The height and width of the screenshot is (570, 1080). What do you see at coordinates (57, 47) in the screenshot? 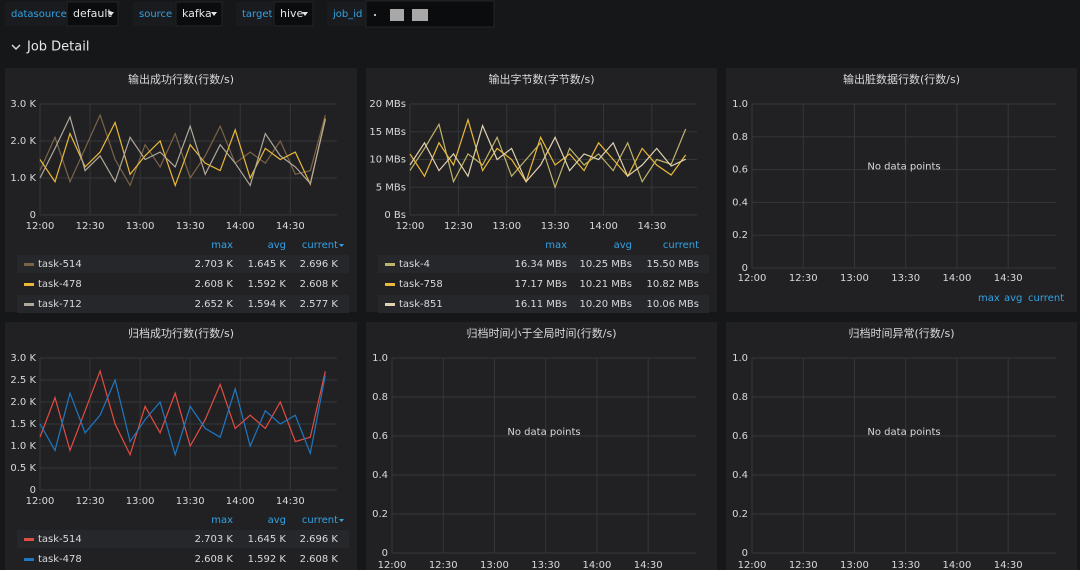
I see `row-title: Job Detail` at bounding box center [57, 47].